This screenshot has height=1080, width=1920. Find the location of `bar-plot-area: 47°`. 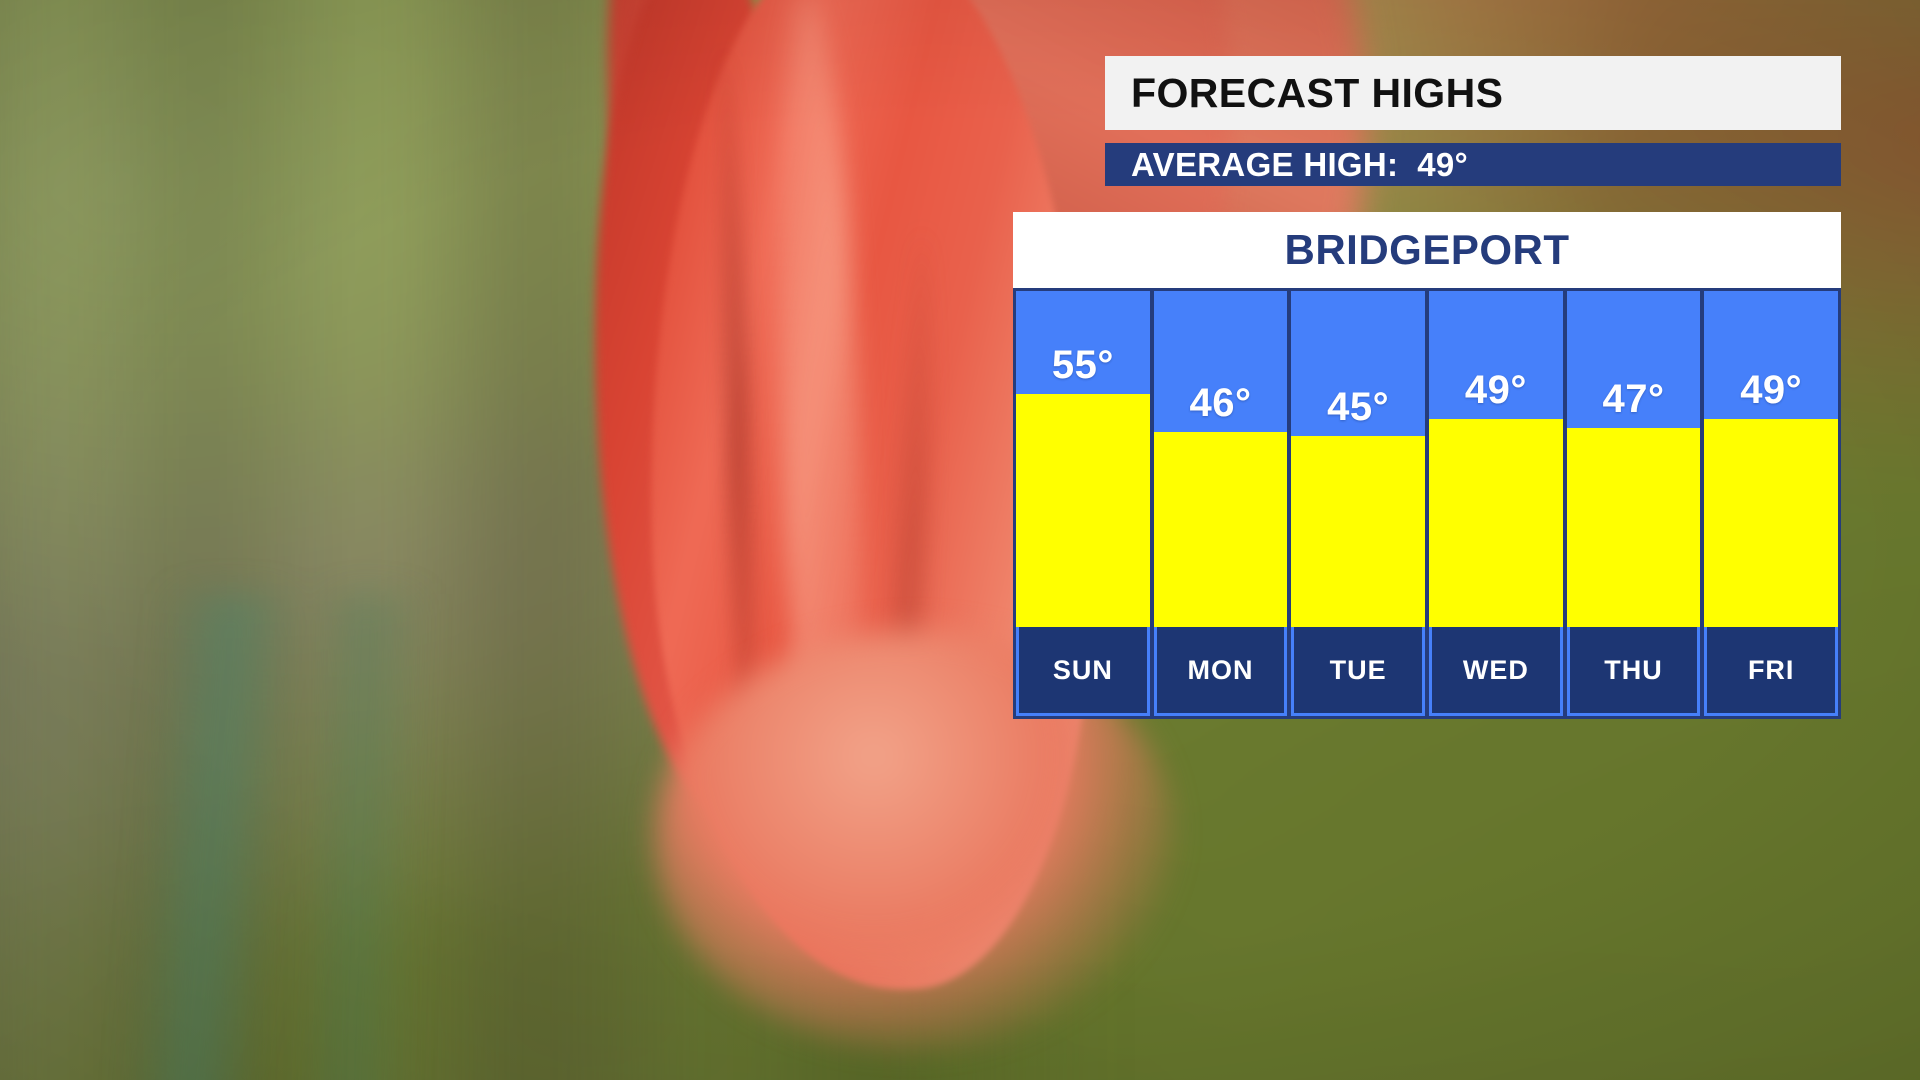

bar-plot-area: 47° is located at coordinates (1633, 459).